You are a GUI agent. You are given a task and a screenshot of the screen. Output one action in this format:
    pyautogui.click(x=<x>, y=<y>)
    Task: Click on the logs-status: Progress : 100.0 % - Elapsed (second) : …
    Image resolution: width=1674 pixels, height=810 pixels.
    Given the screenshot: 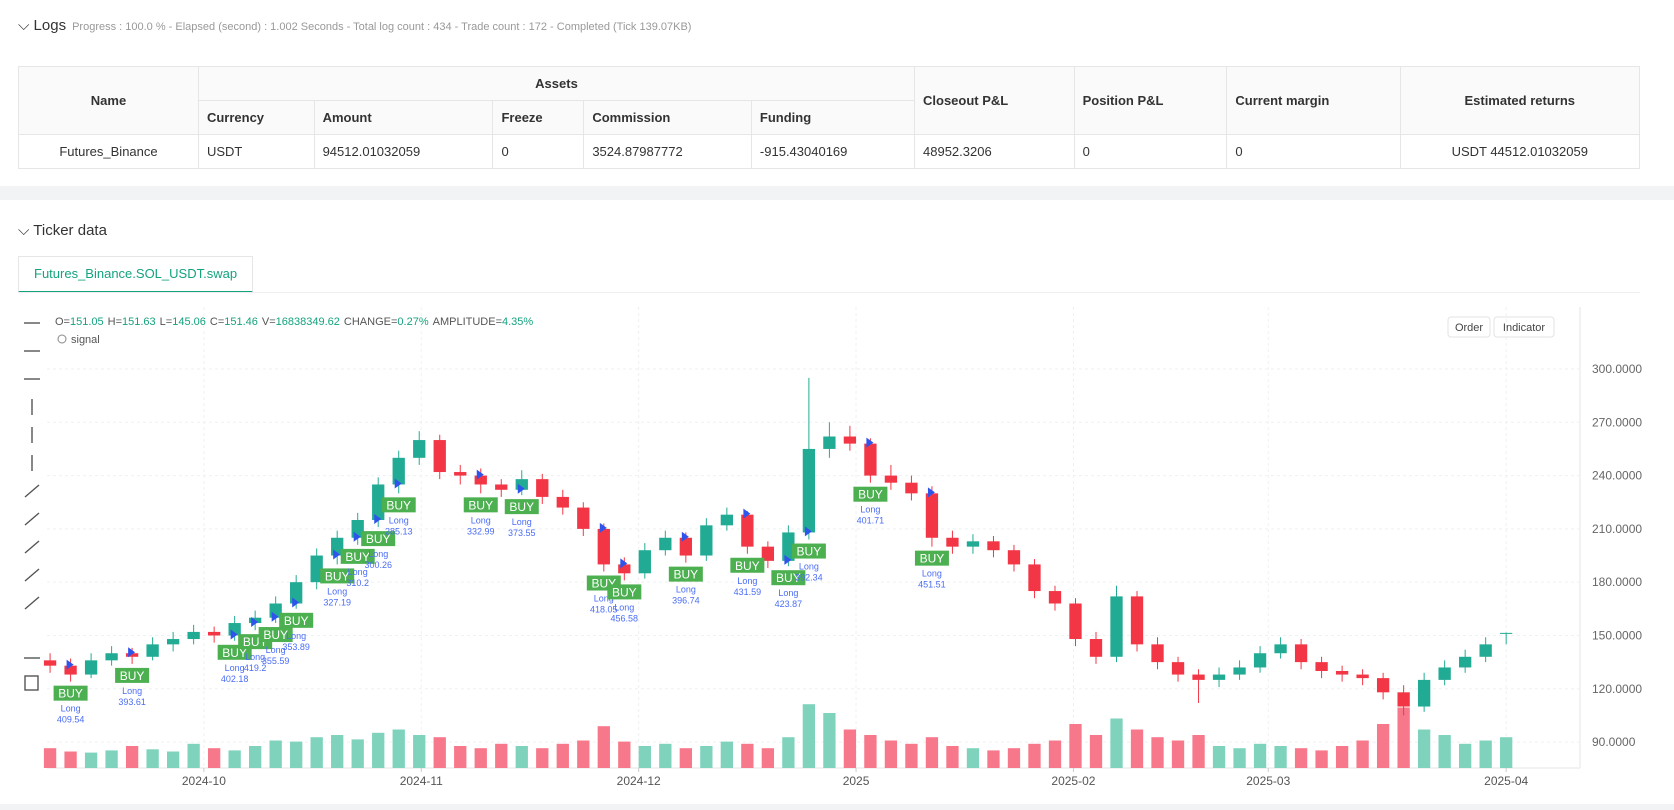 What is the action you would take?
    pyautogui.click(x=382, y=27)
    